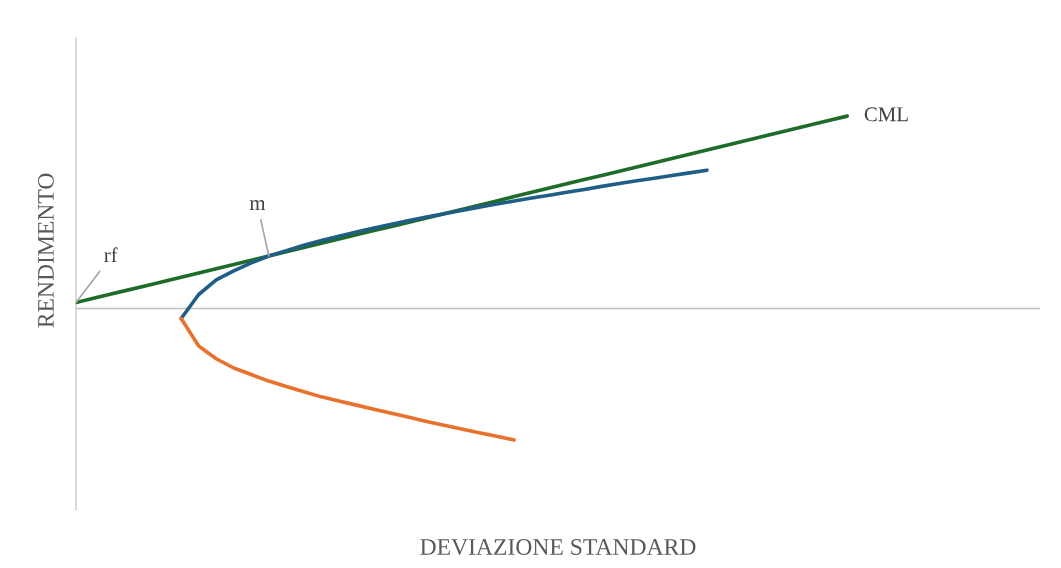  Describe the element at coordinates (111, 255) in the screenshot. I see `annotation: rf` at that location.